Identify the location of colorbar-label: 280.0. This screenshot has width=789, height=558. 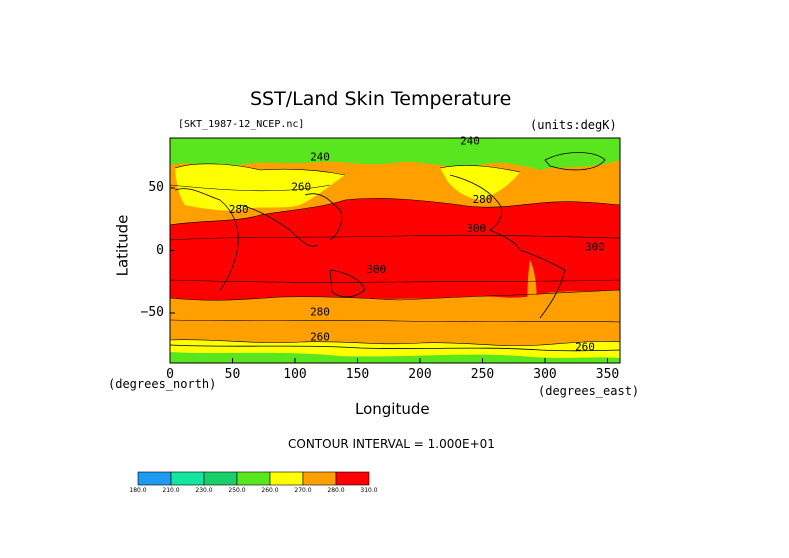
(335, 490).